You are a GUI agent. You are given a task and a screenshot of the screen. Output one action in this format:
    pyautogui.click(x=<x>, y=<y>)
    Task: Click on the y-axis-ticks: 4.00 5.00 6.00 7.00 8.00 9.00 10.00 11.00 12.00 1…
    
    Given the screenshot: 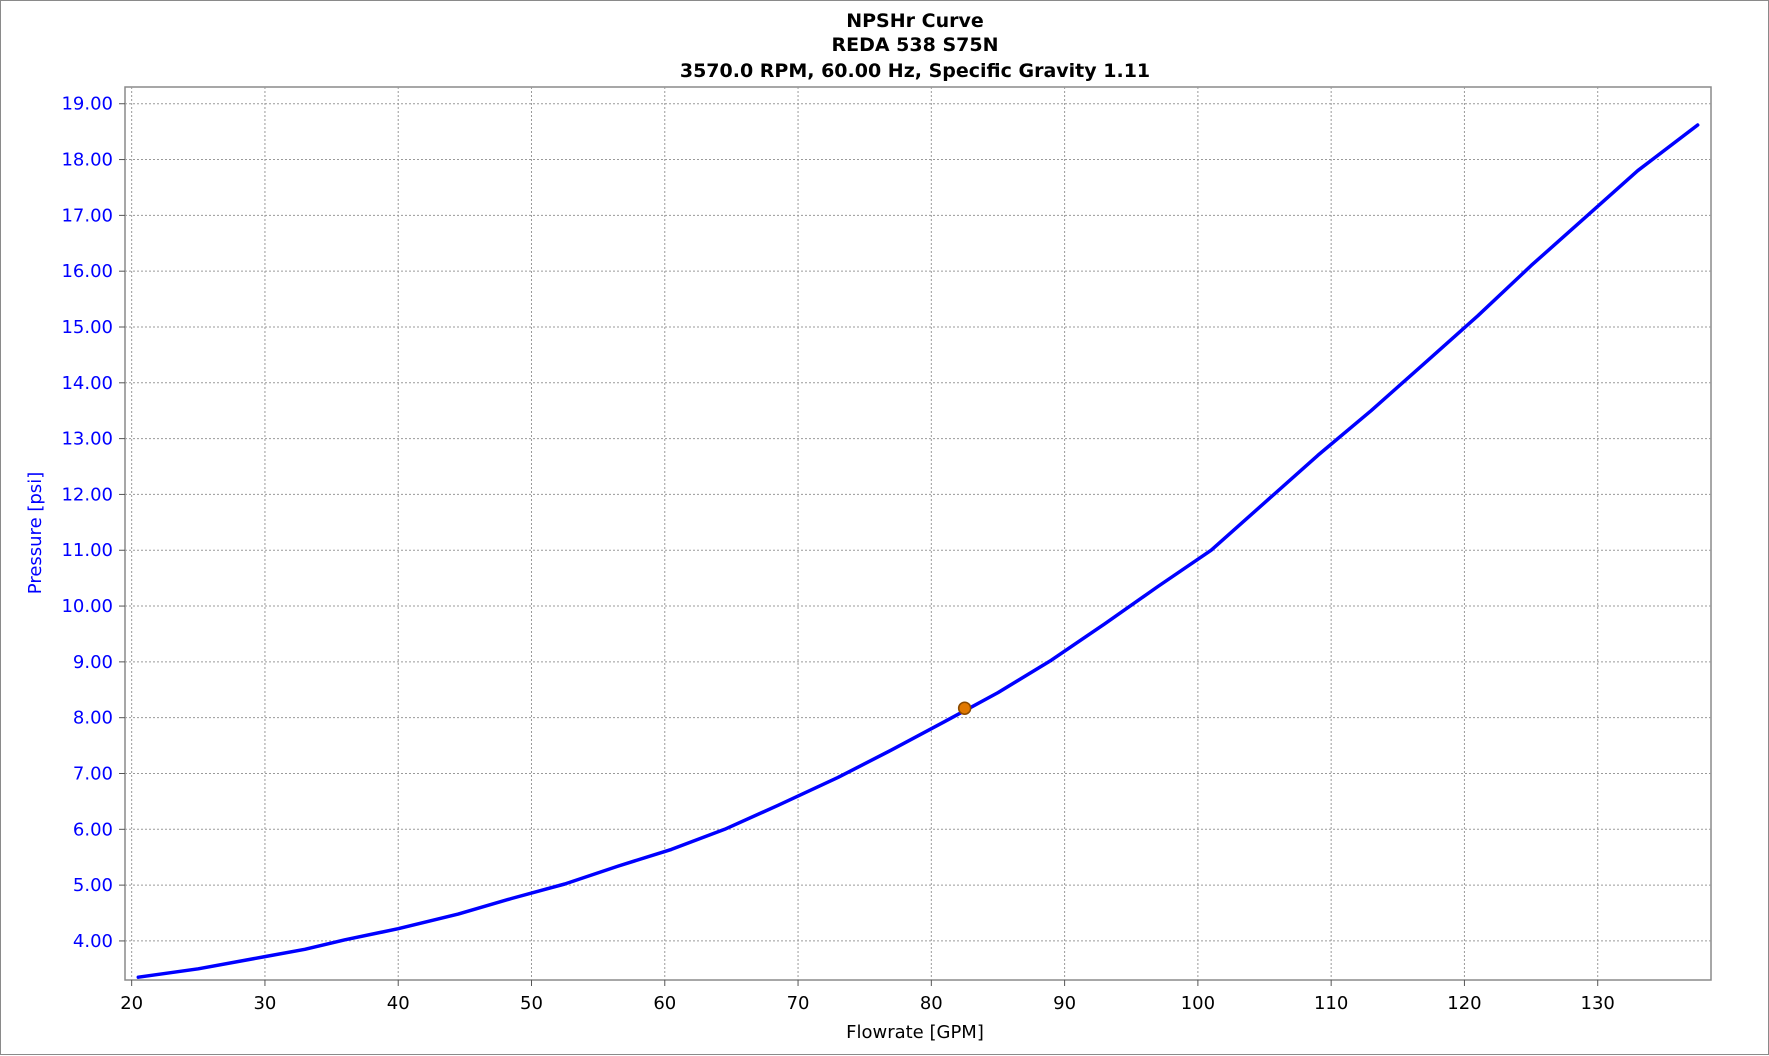 What is the action you would take?
    pyautogui.click(x=93, y=523)
    